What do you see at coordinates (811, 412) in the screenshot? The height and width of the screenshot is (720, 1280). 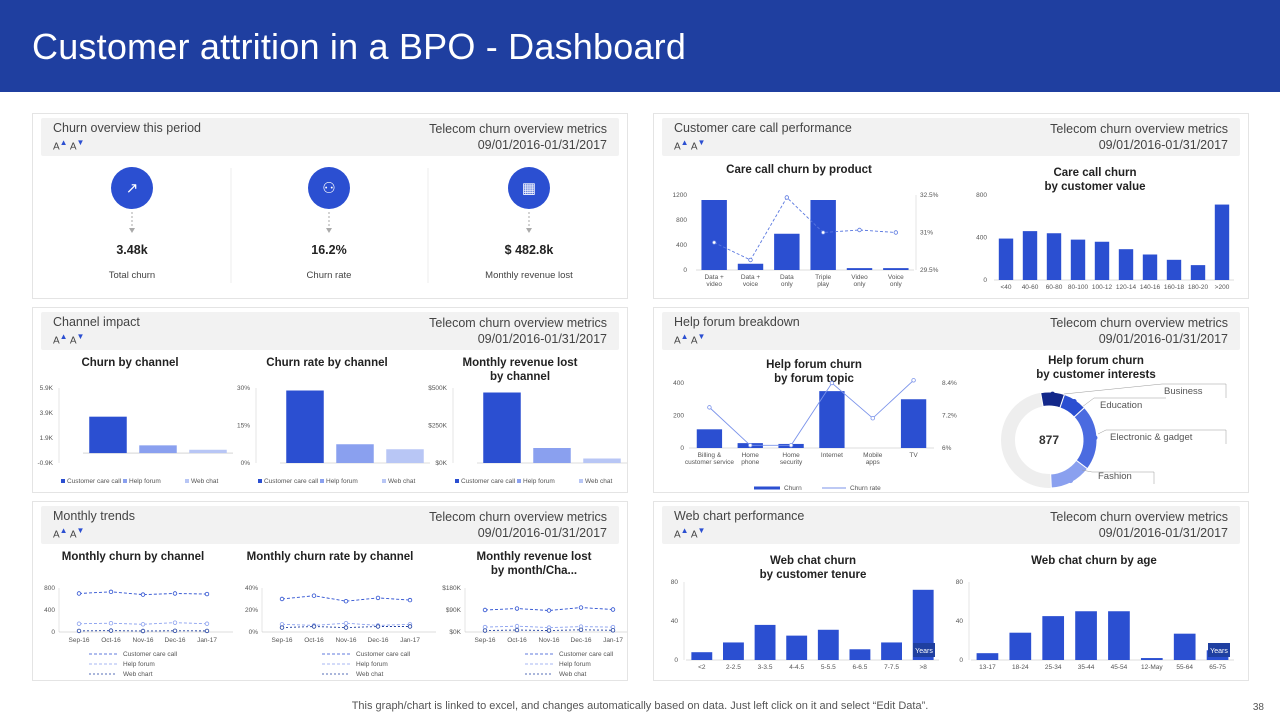 I see `churn-rate-line` at bounding box center [811, 412].